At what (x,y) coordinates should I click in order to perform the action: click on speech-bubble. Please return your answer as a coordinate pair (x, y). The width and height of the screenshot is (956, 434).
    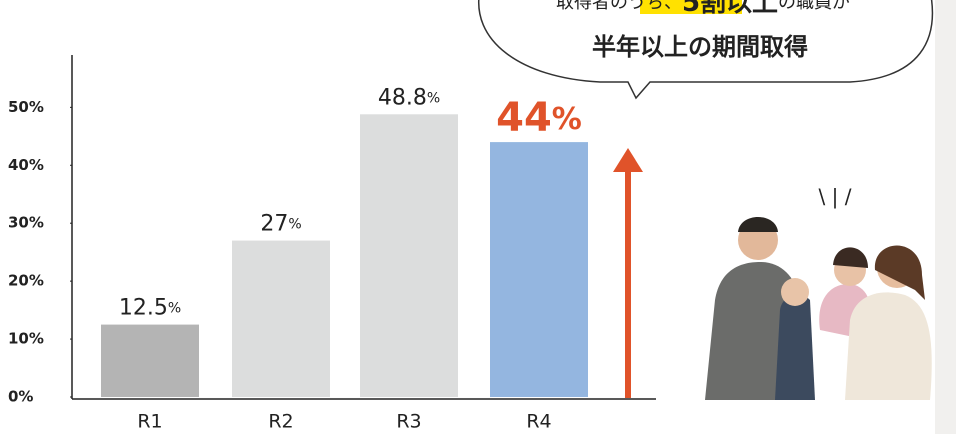
    Looking at the image, I should click on (706, 50).